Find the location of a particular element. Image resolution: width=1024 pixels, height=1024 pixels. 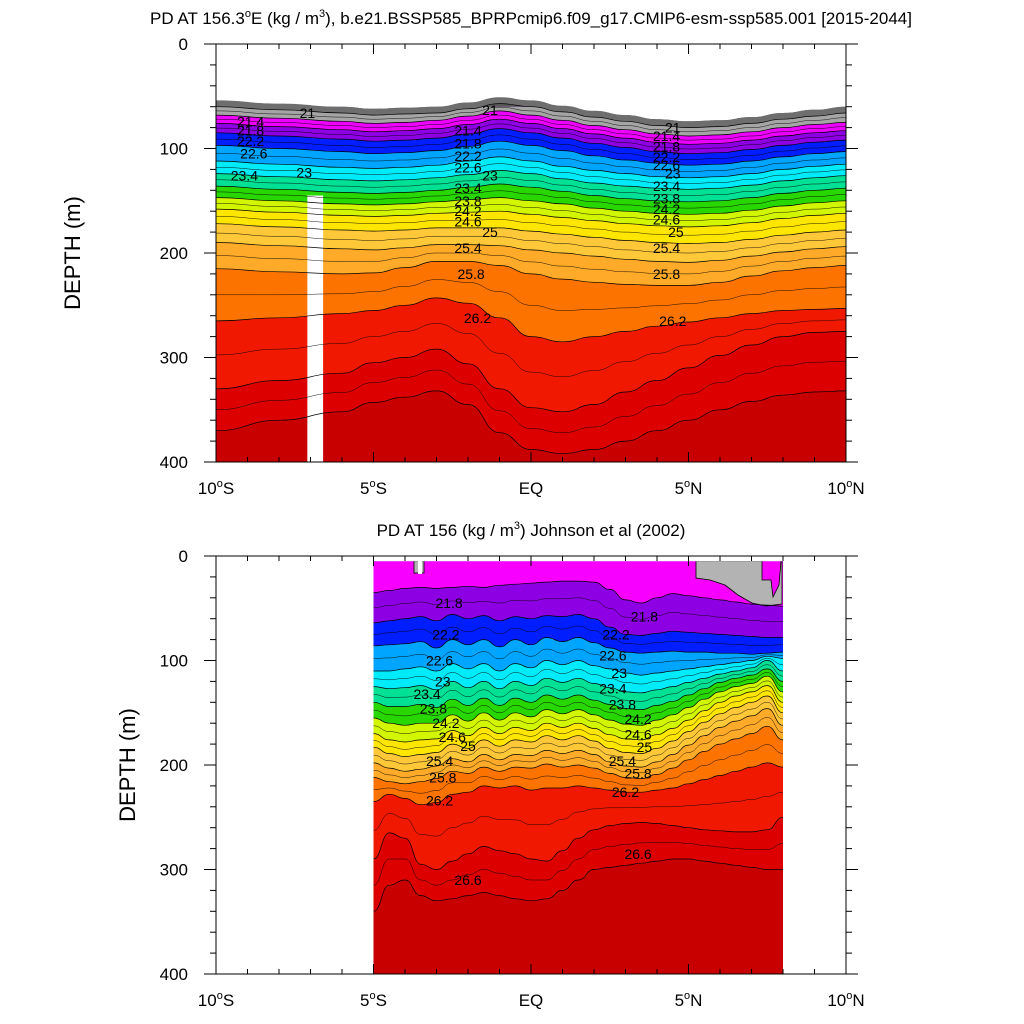

panel-obs-title: PD AT 156 (kg / m3) Johnson et al (2002) is located at coordinates (531, 530).